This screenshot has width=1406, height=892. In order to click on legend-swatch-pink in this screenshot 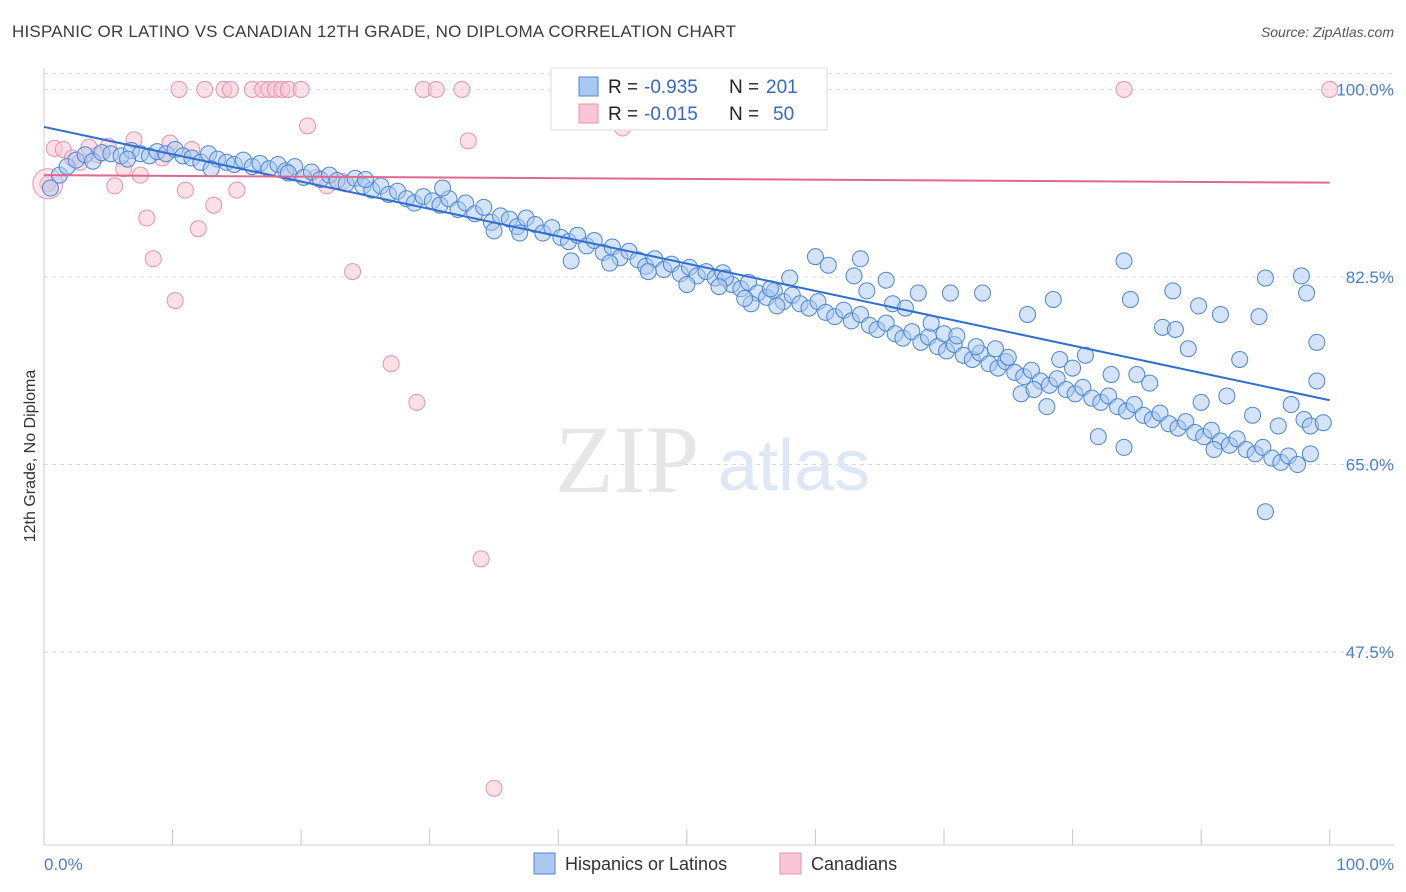, I will do `click(588, 113)`.